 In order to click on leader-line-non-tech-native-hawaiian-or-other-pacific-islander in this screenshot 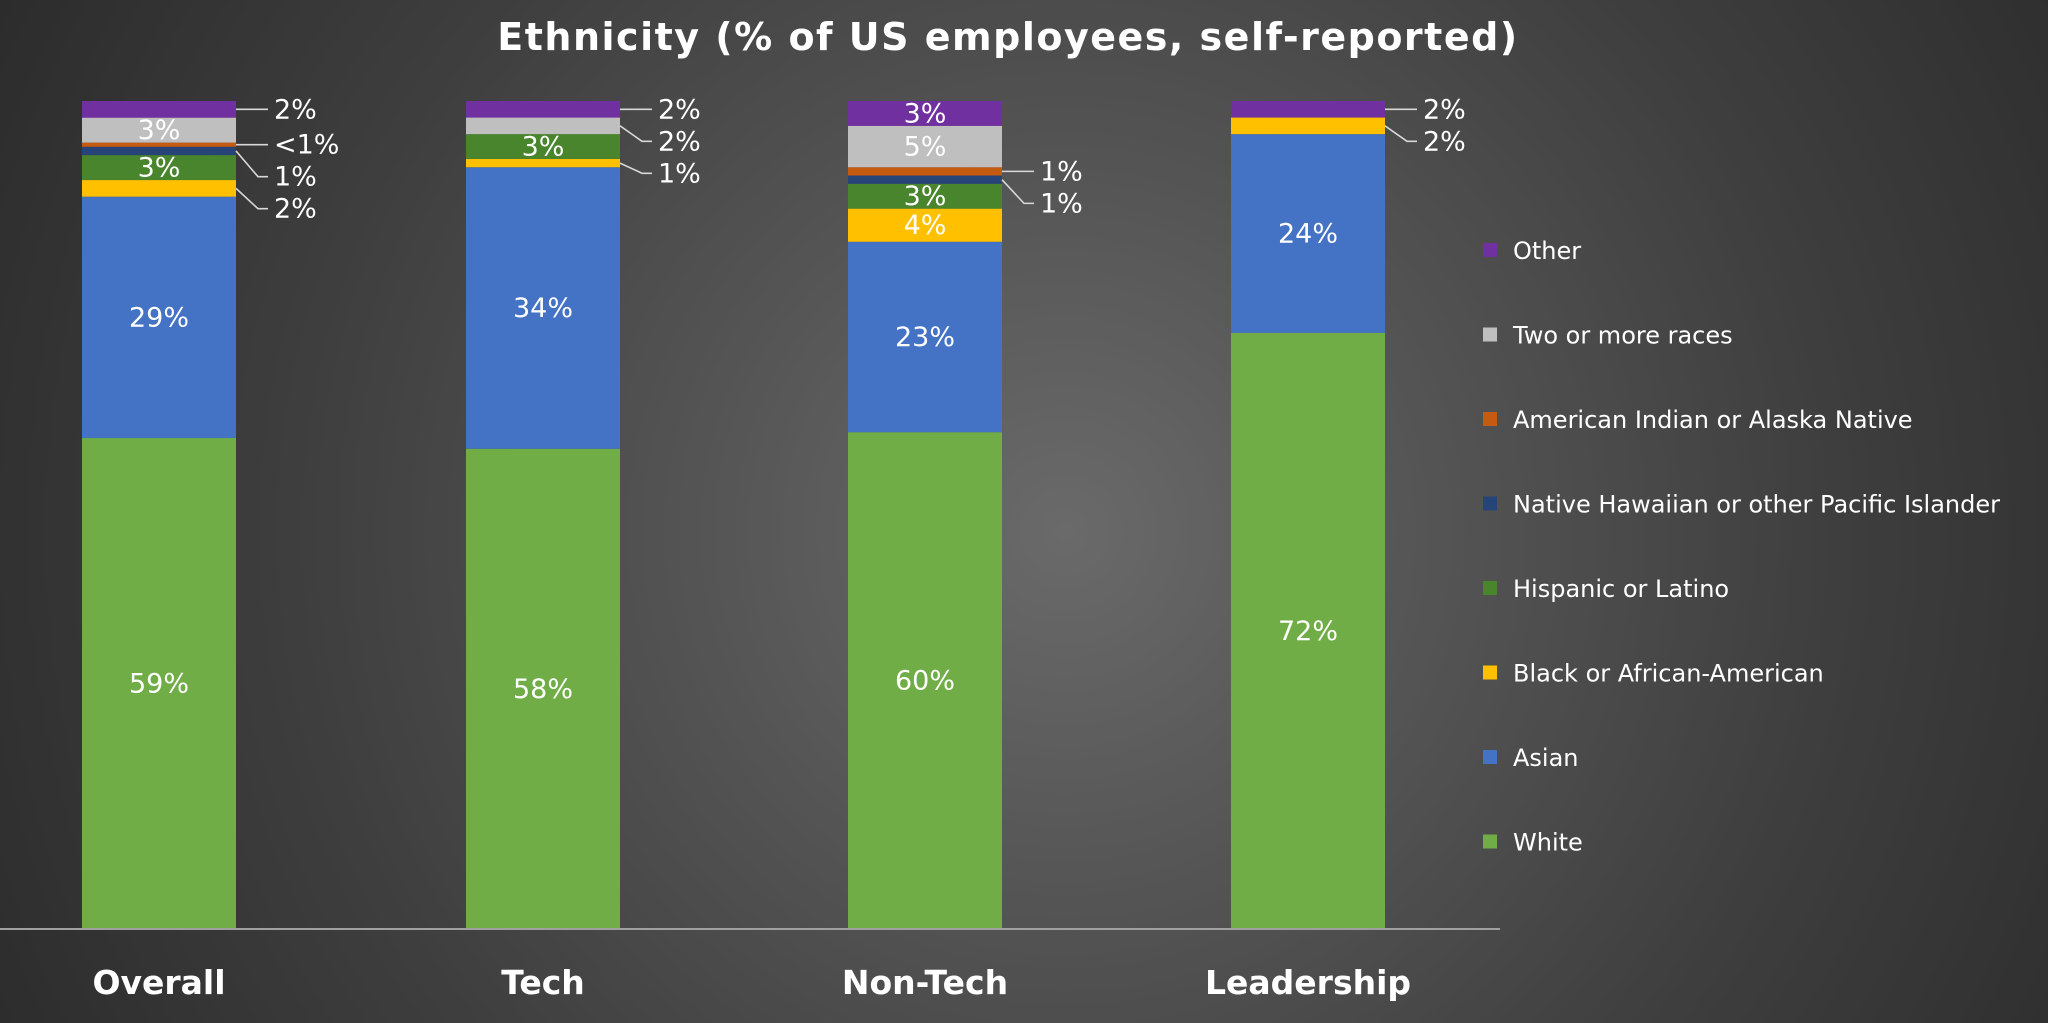, I will do `click(1017, 192)`.